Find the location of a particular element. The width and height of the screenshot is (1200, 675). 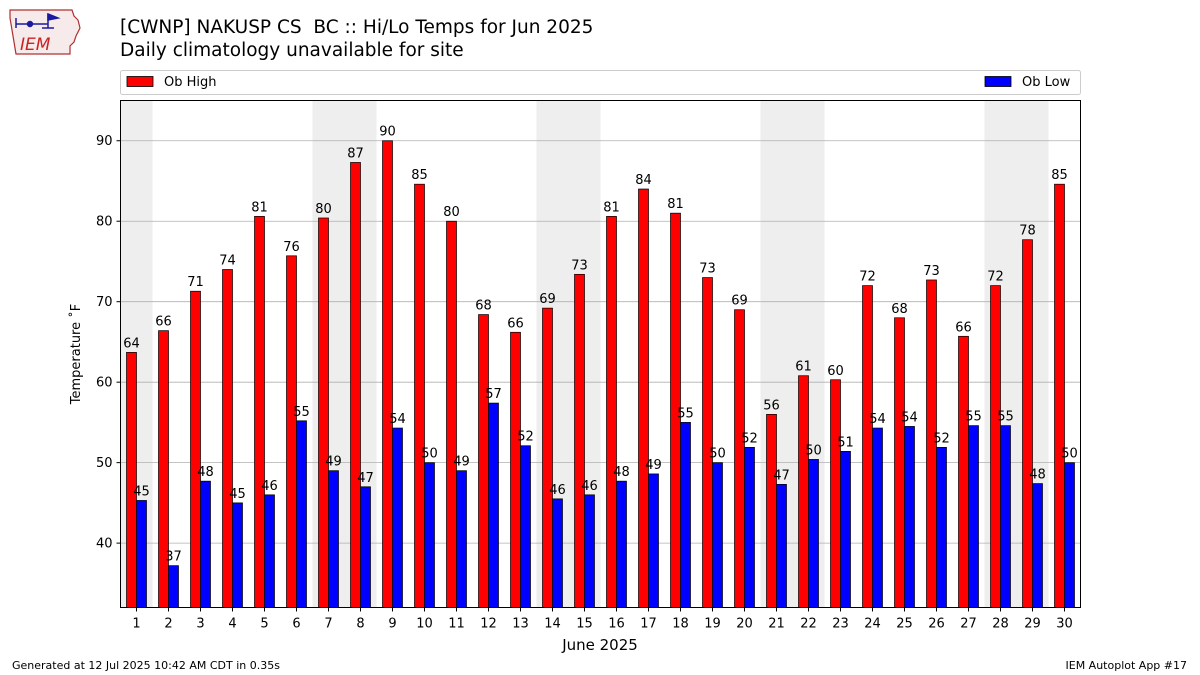

x-tick-label-27: 27 is located at coordinates (968, 624).